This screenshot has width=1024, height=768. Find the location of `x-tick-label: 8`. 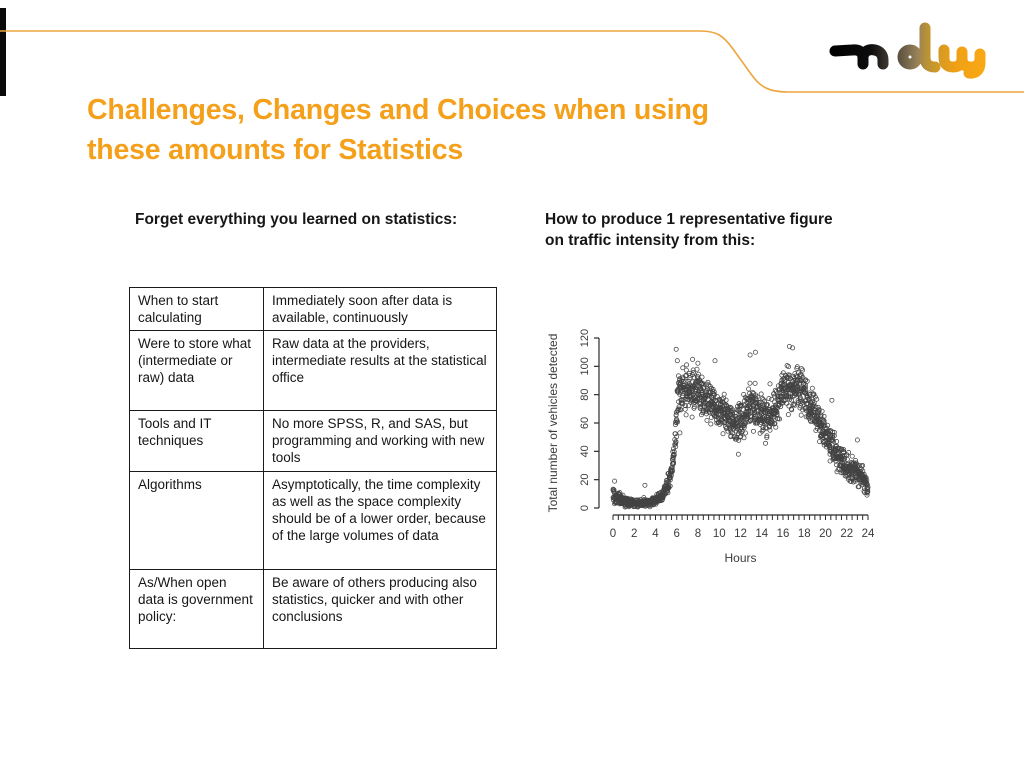

x-tick-label: 8 is located at coordinates (698, 534).